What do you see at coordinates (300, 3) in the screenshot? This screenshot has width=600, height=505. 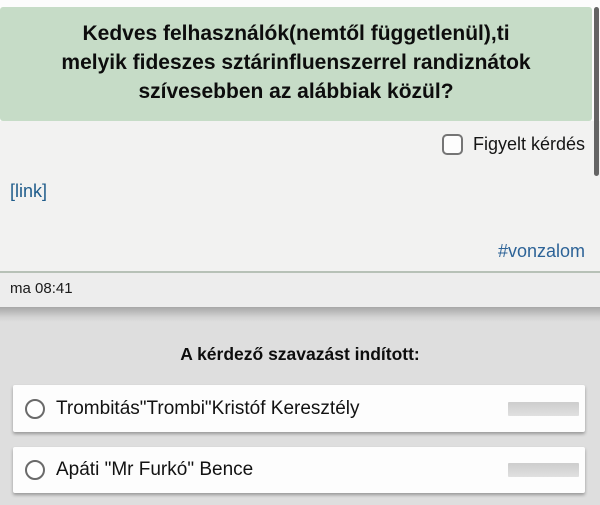 I see `top-strip` at bounding box center [300, 3].